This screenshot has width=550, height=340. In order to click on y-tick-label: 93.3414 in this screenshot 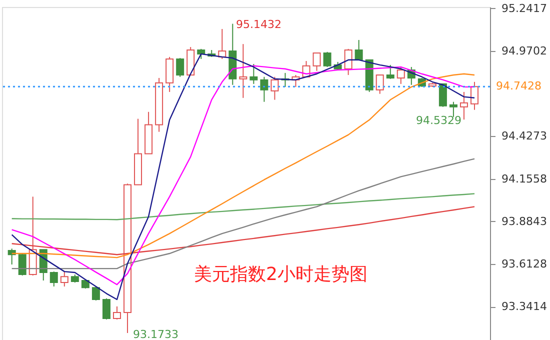, I will do `click(524, 307)`.